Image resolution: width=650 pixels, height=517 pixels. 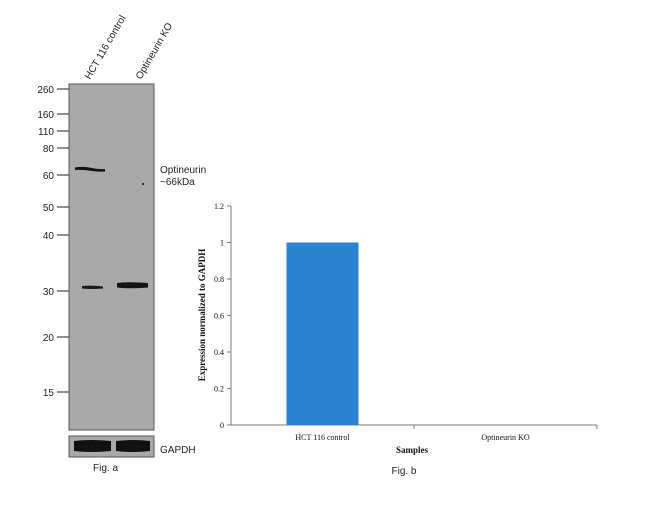 What do you see at coordinates (46, 132) in the screenshot?
I see `mw-label-110: 110` at bounding box center [46, 132].